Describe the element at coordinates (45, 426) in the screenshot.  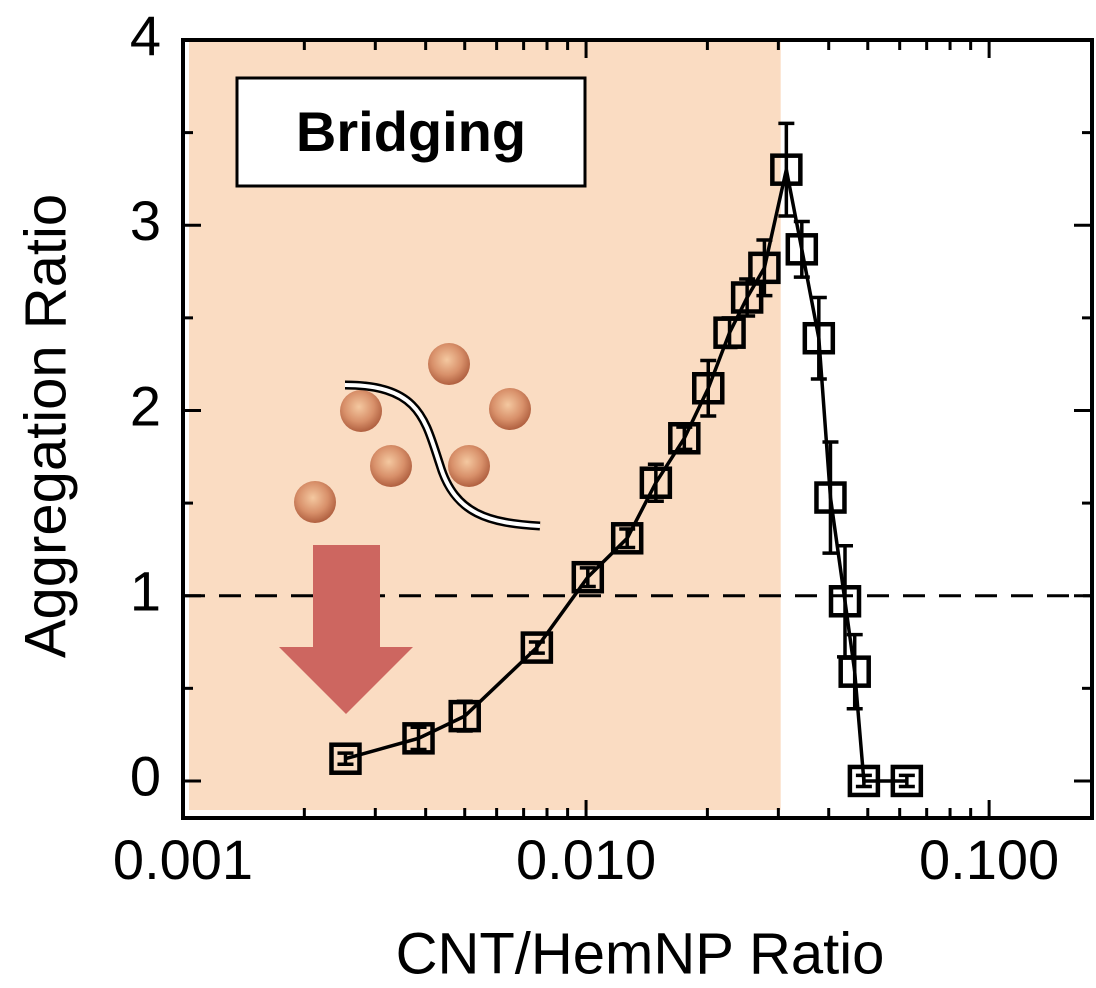
I see `y-axis-label: Aggregation Ratio` at that location.